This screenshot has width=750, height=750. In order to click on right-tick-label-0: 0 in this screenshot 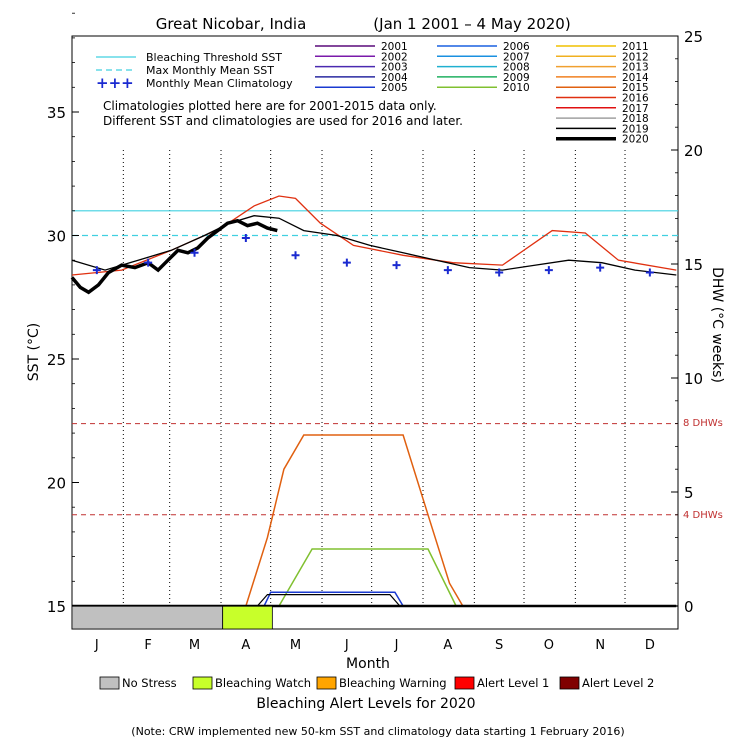, I will do `click(689, 607)`.